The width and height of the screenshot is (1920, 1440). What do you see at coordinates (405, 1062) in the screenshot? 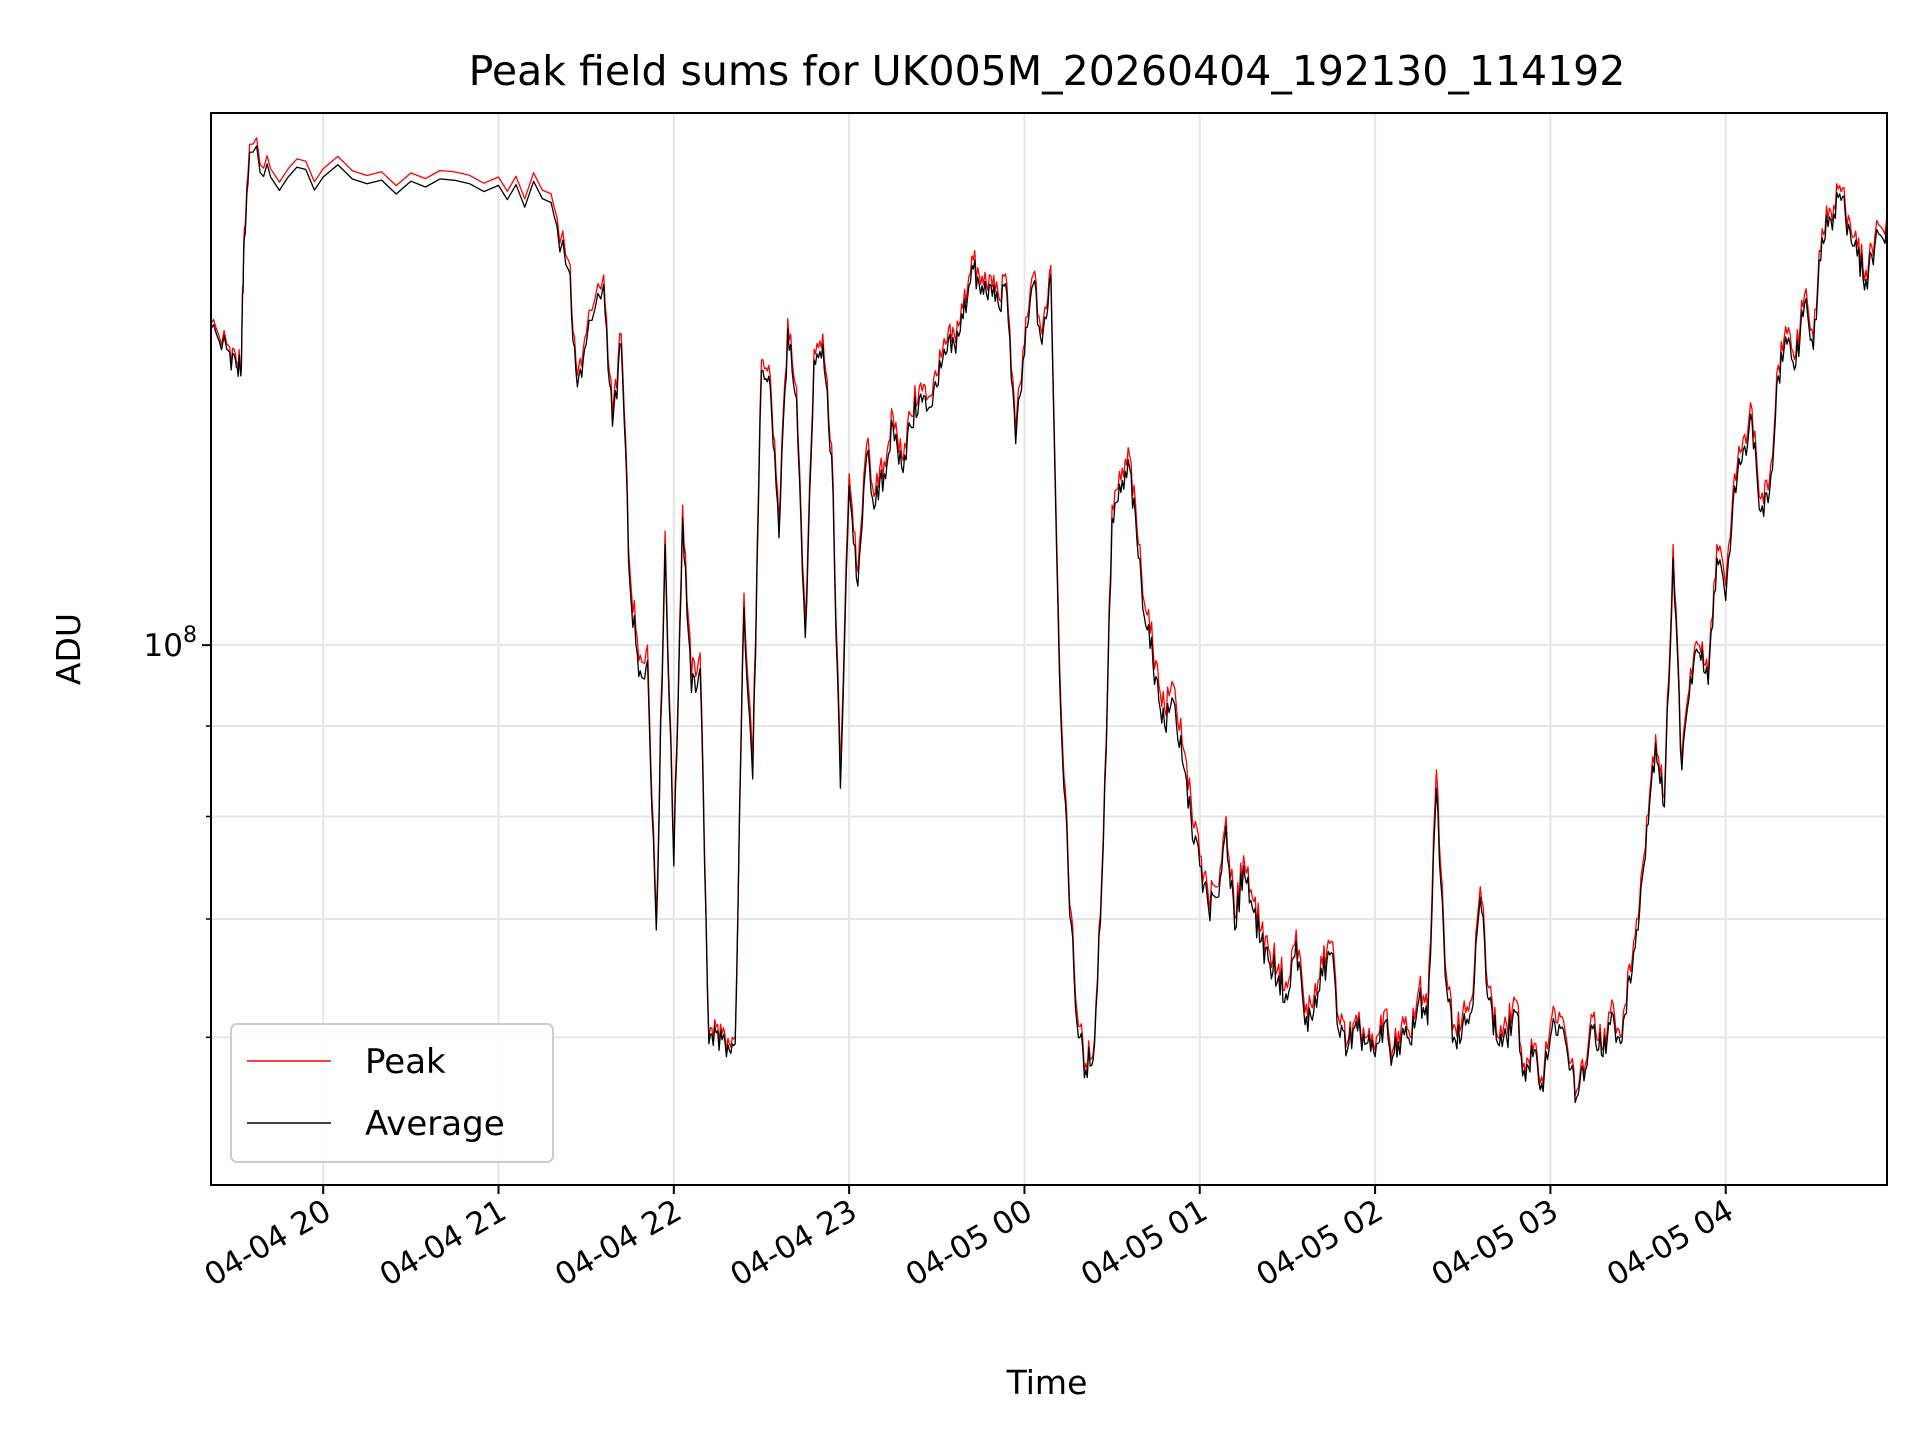
I see `legend-peak-label: Peak` at bounding box center [405, 1062].